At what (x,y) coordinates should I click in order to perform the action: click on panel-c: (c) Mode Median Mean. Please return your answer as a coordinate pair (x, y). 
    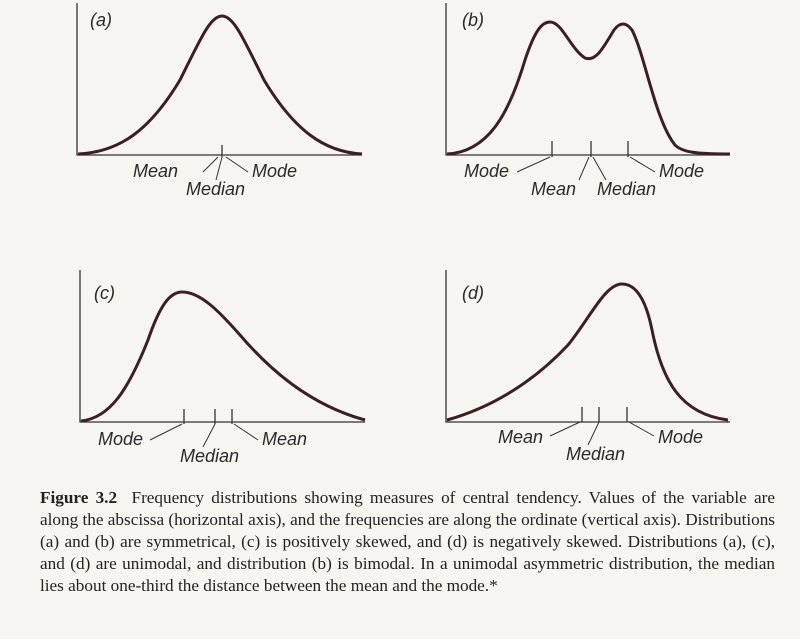
    Looking at the image, I should click on (222, 368).